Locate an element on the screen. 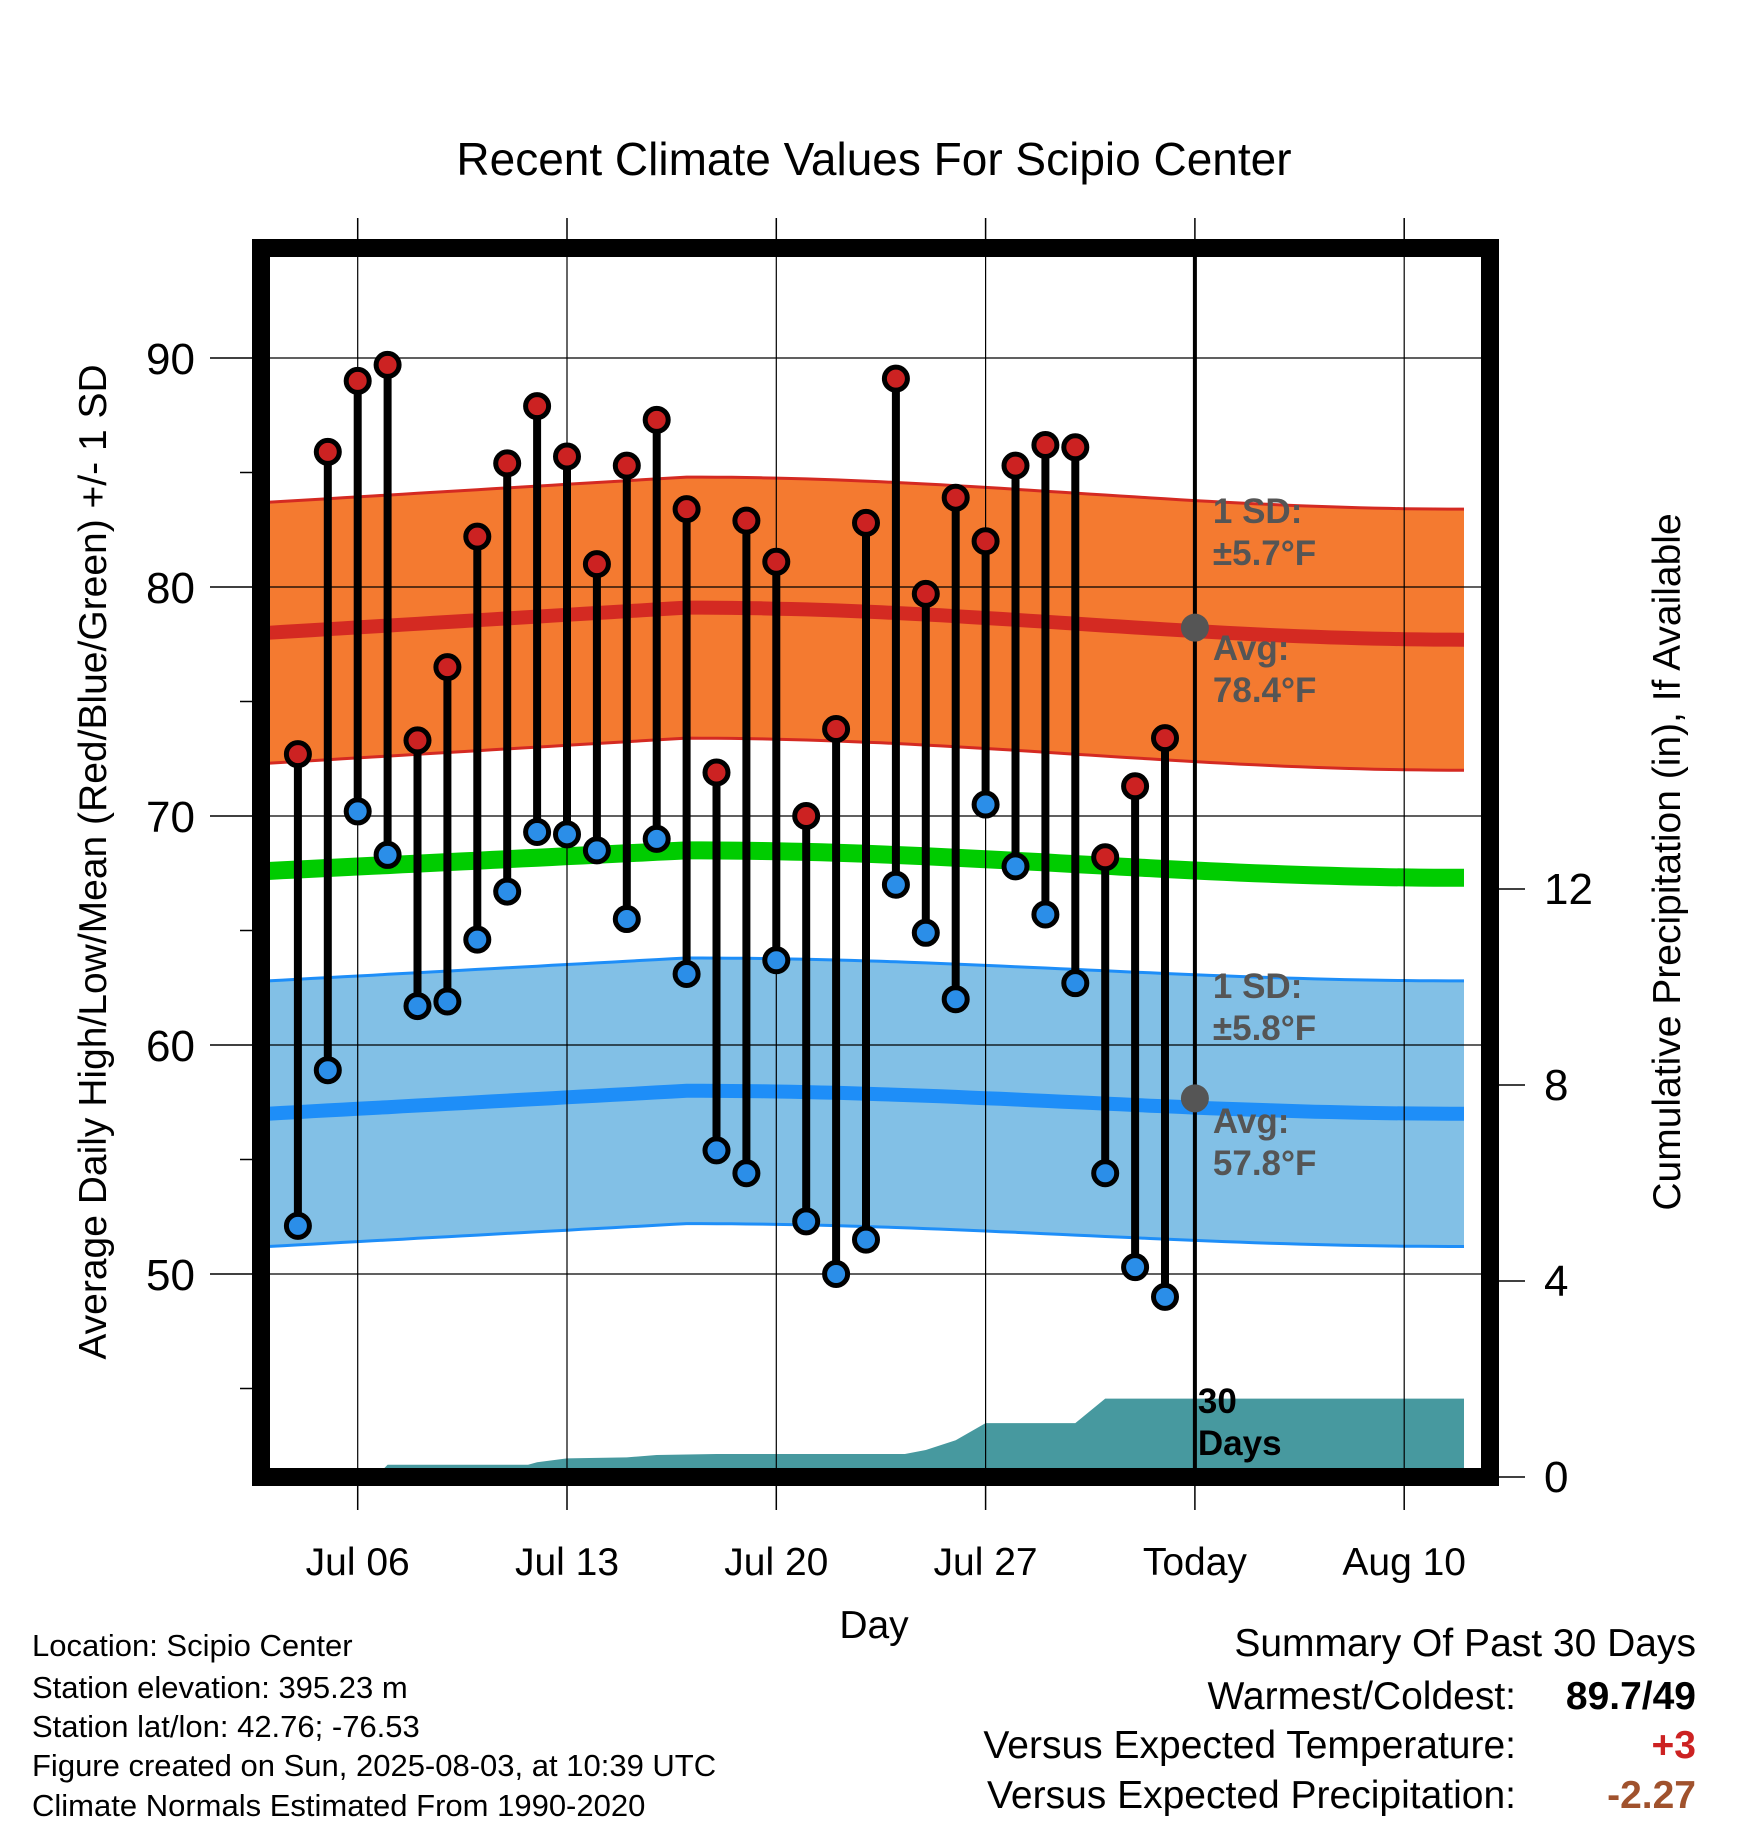  summary-temp-row: Versus Expected Temperature: +3 is located at coordinates (1339, 1746).